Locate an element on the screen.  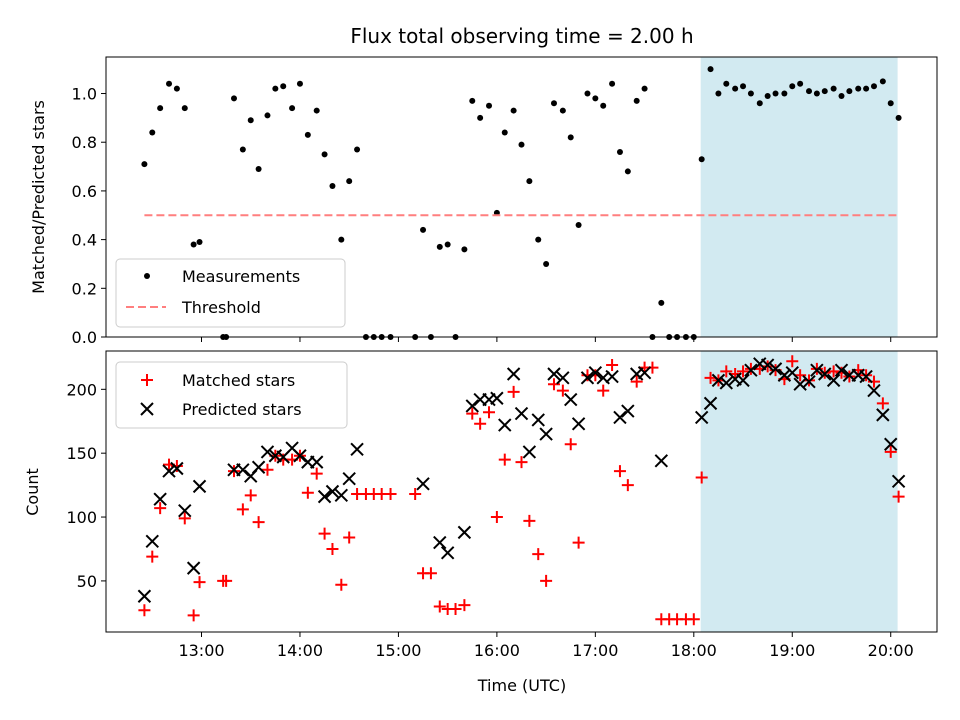
x-tick-label: 20:00 is located at coordinates (891, 650).